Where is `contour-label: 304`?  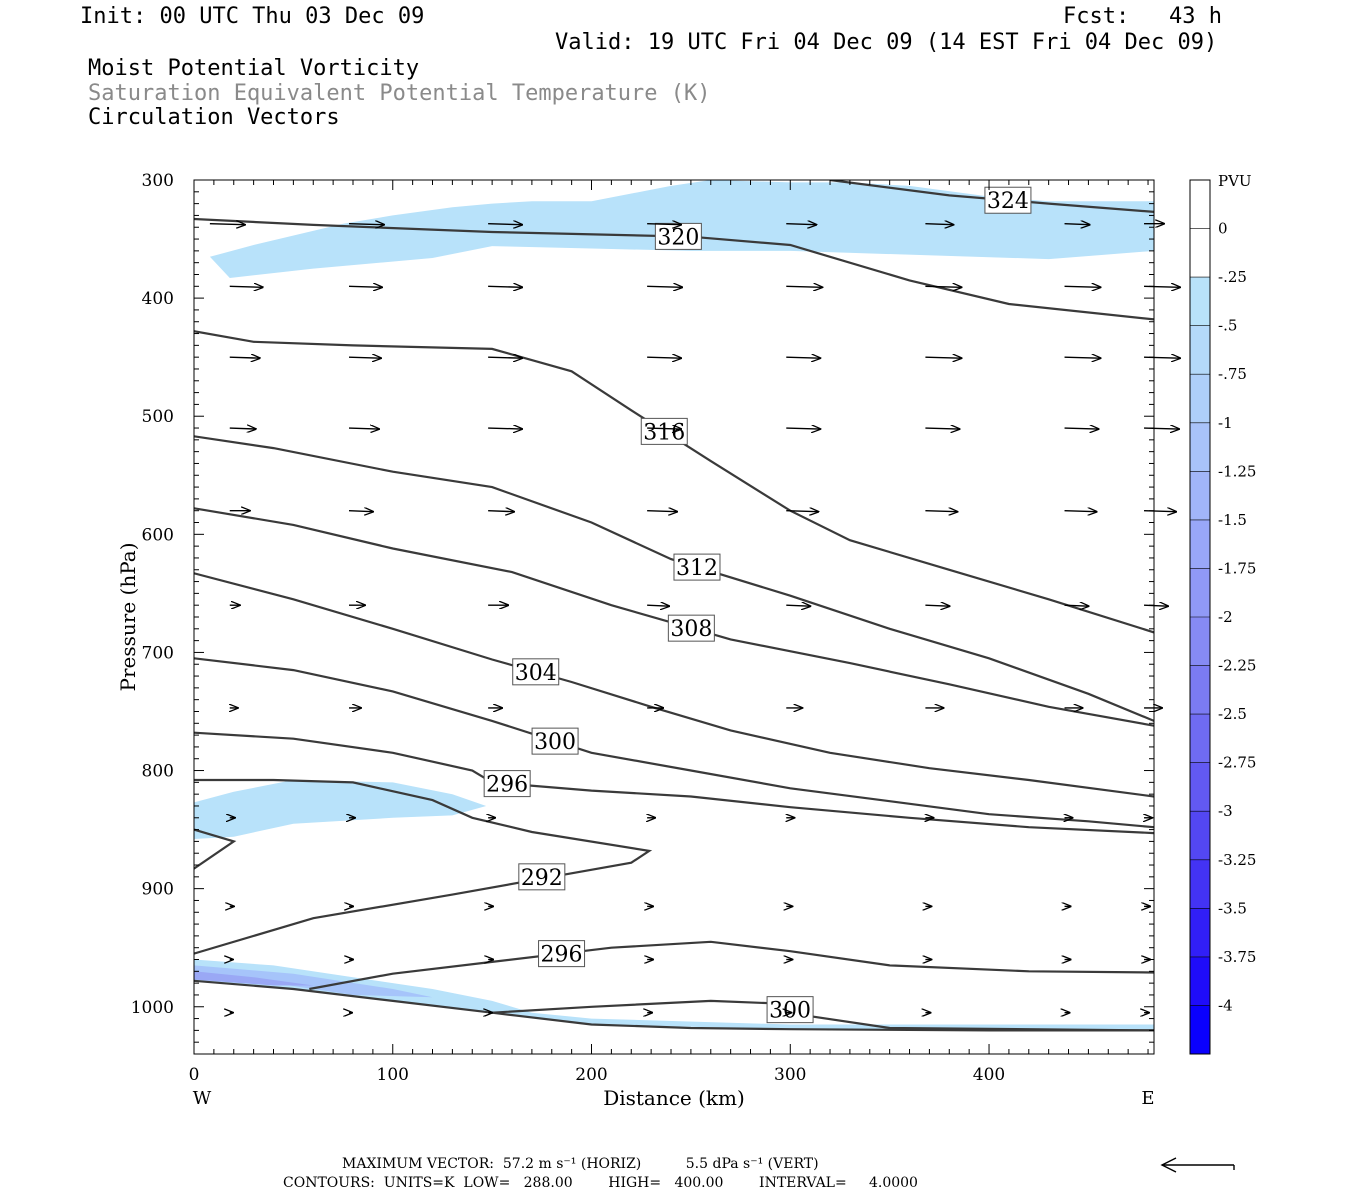
contour-label: 304 is located at coordinates (536, 673).